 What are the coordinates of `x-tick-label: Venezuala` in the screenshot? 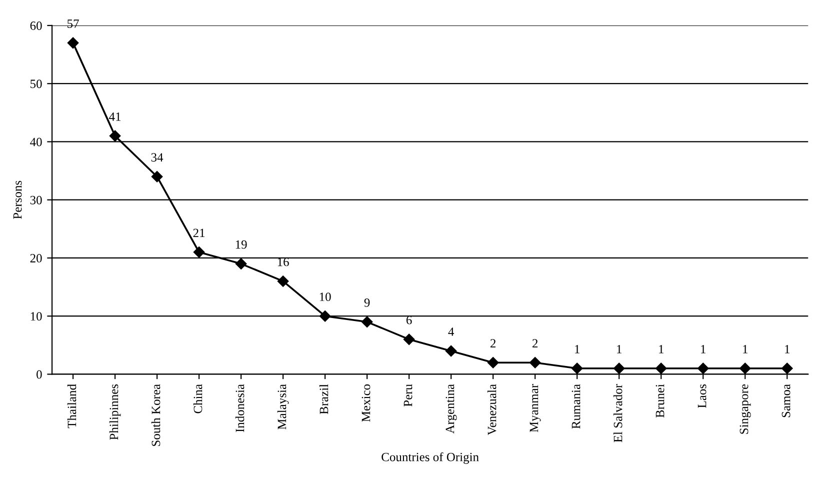 It's located at (491, 410).